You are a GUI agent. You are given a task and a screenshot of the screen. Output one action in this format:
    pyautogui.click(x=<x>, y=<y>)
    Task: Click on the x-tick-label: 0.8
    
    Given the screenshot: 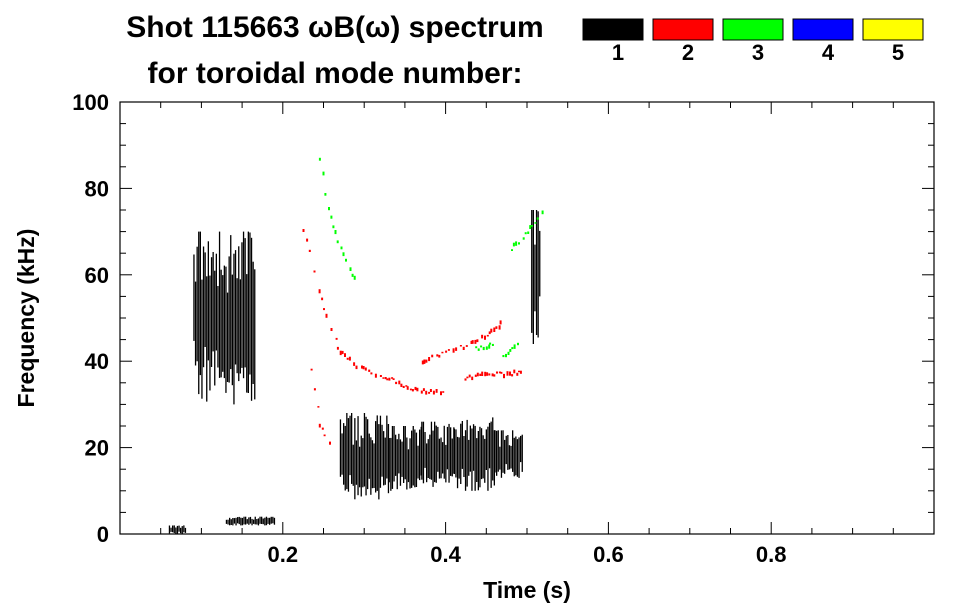 What is the action you would take?
    pyautogui.click(x=771, y=554)
    